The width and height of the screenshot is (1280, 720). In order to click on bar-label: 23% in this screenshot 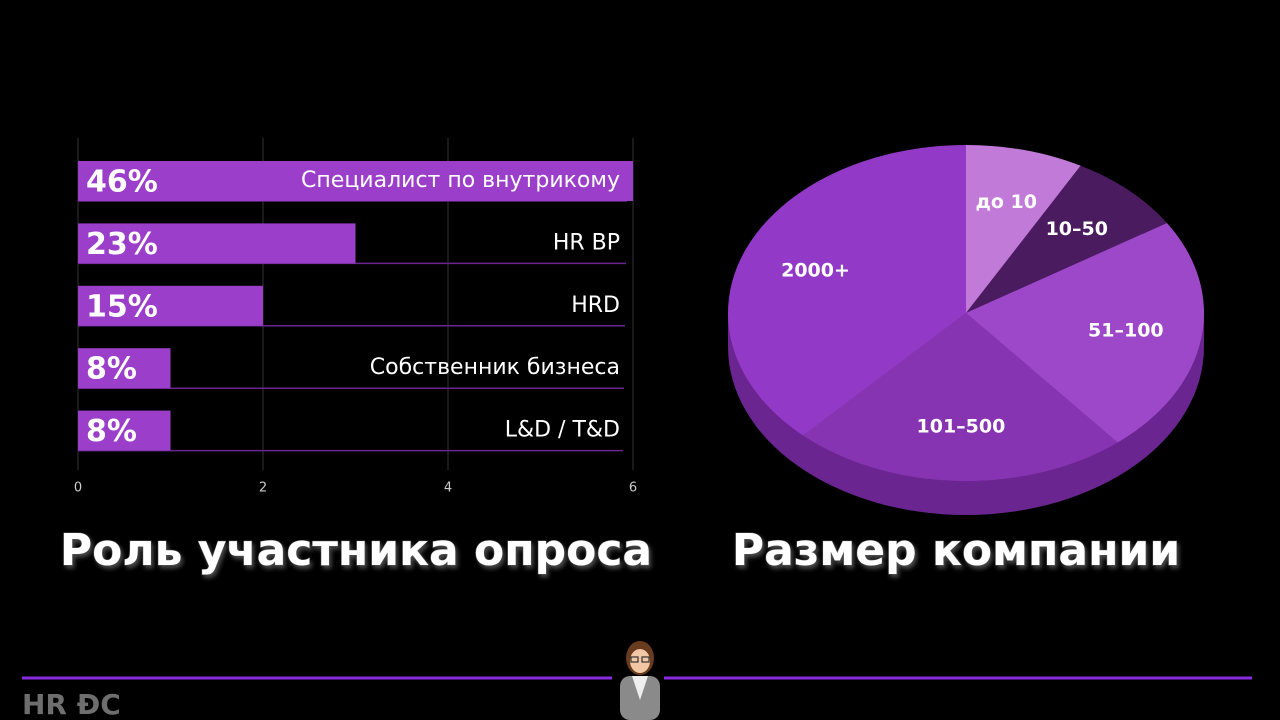, I will do `click(122, 244)`.